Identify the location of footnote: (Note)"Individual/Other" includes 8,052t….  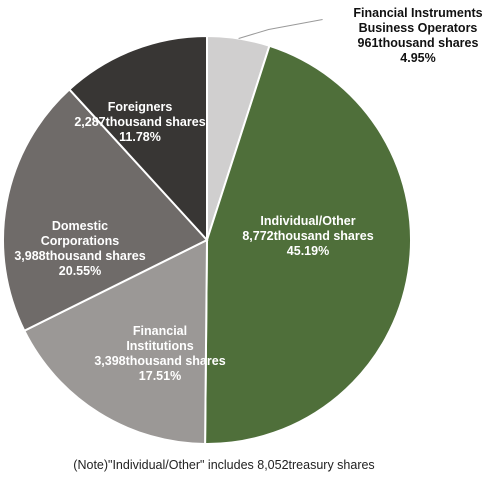
(223, 465).